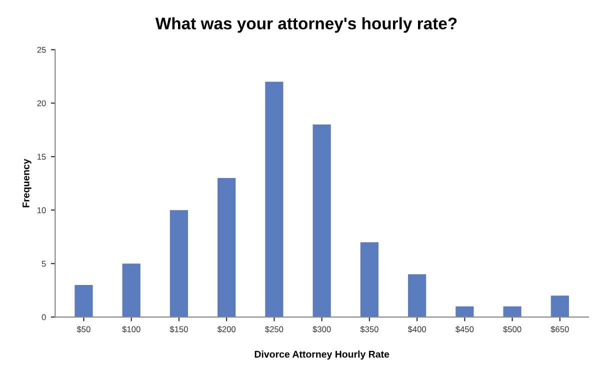 The image size is (613, 382). I want to click on x-tick-label: $250, so click(274, 329).